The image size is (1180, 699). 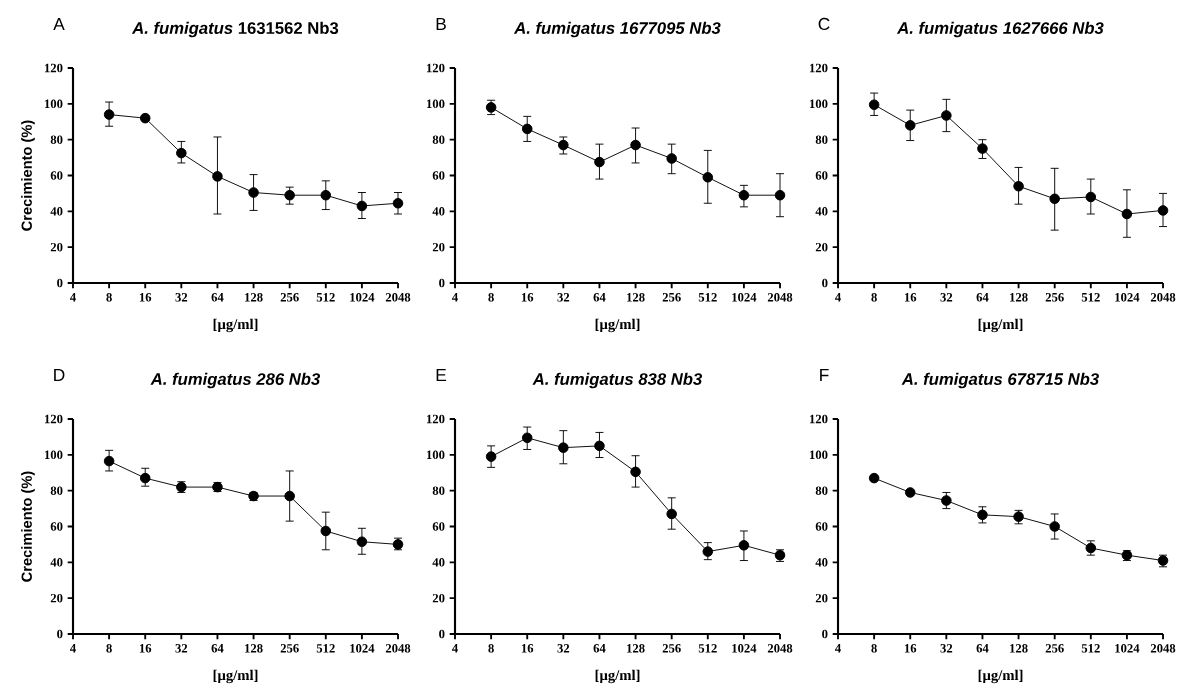 I want to click on chart-title: A. fumigatus 678715 Nb3, so click(x=1000, y=380).